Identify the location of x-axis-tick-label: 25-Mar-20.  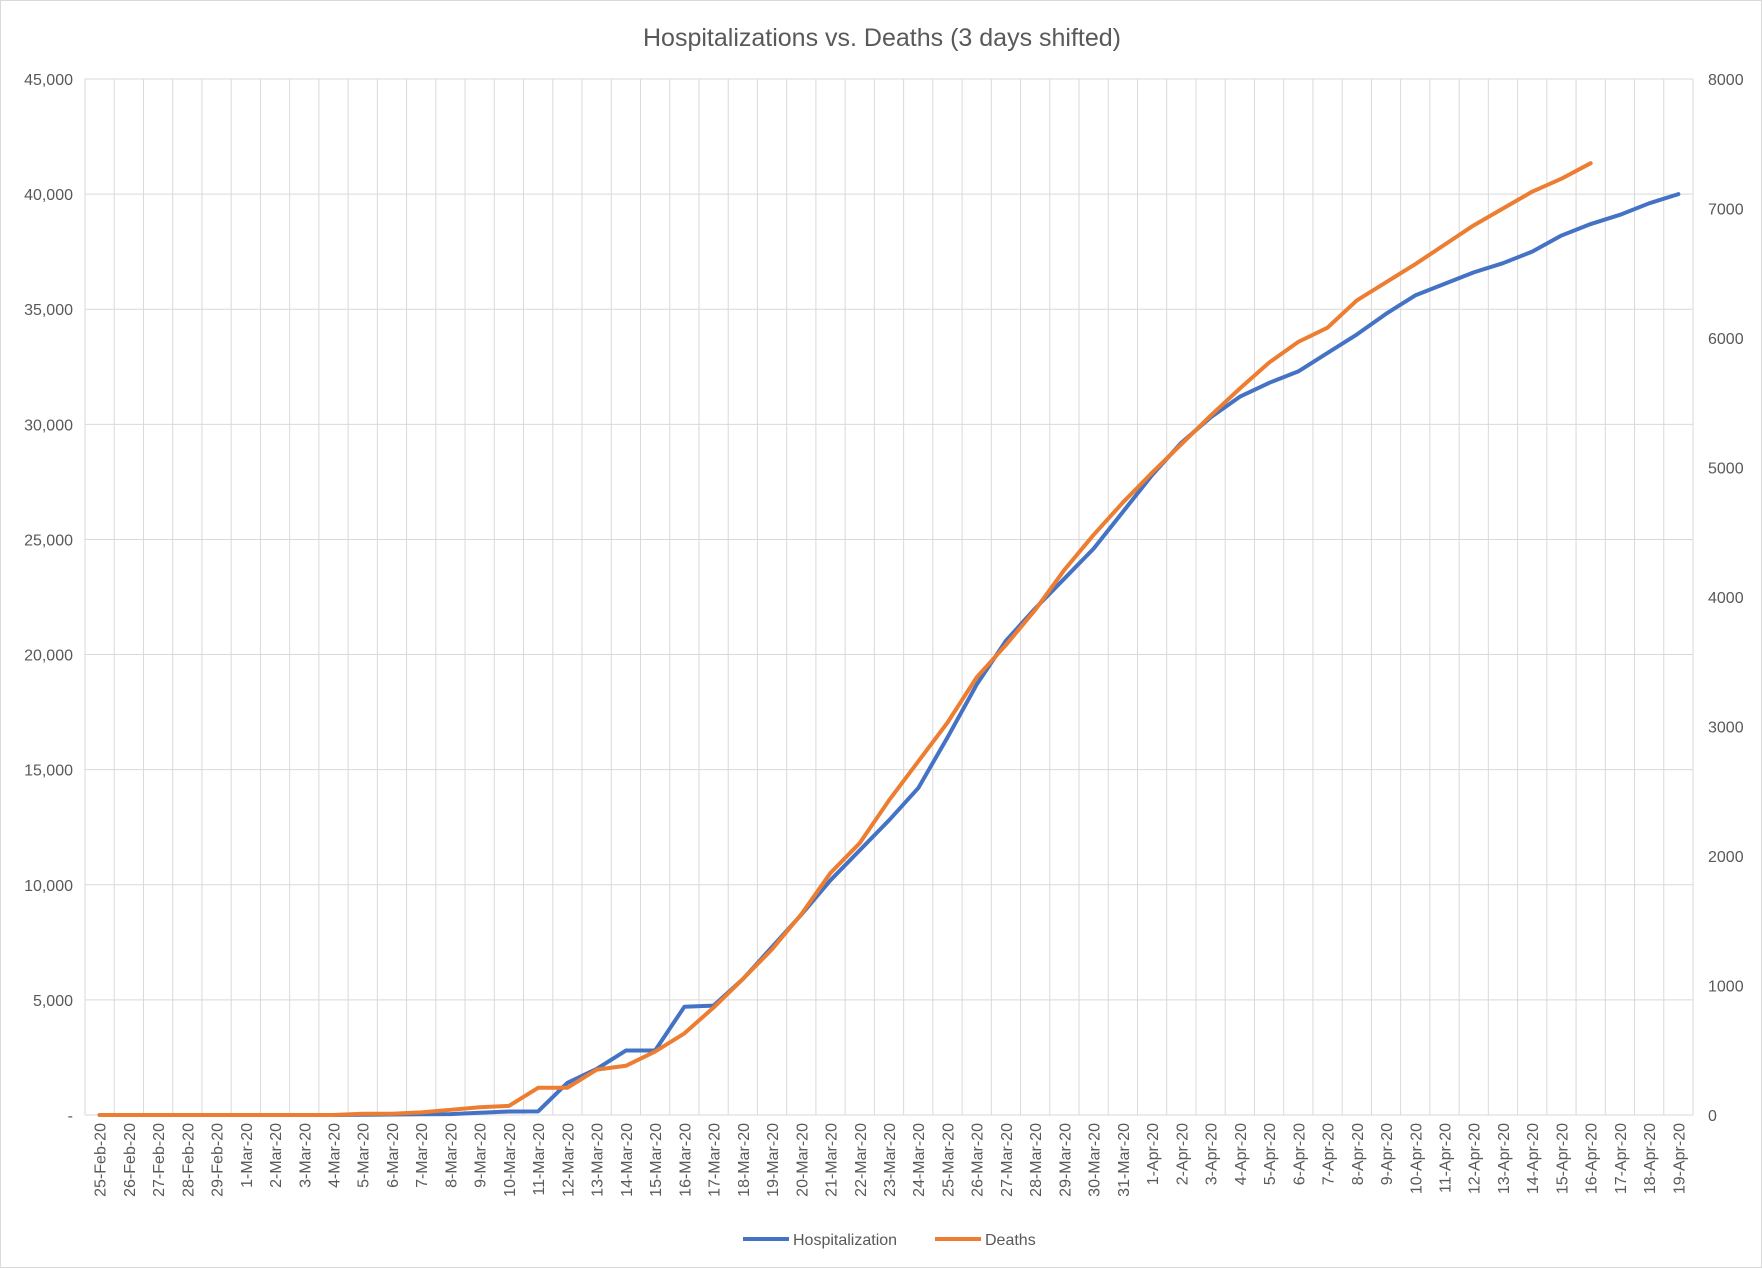
(948, 1160).